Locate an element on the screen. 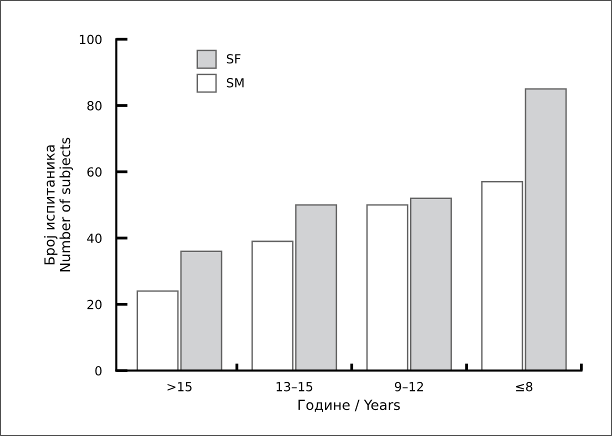 This screenshot has width=612, height=436. y-tick-label: 60 is located at coordinates (94, 172).